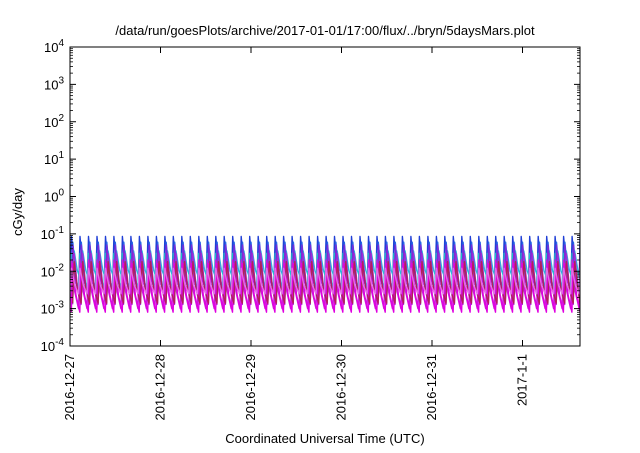  Describe the element at coordinates (160, 387) in the screenshot. I see `x-tick-label: 2016-12-28` at that location.